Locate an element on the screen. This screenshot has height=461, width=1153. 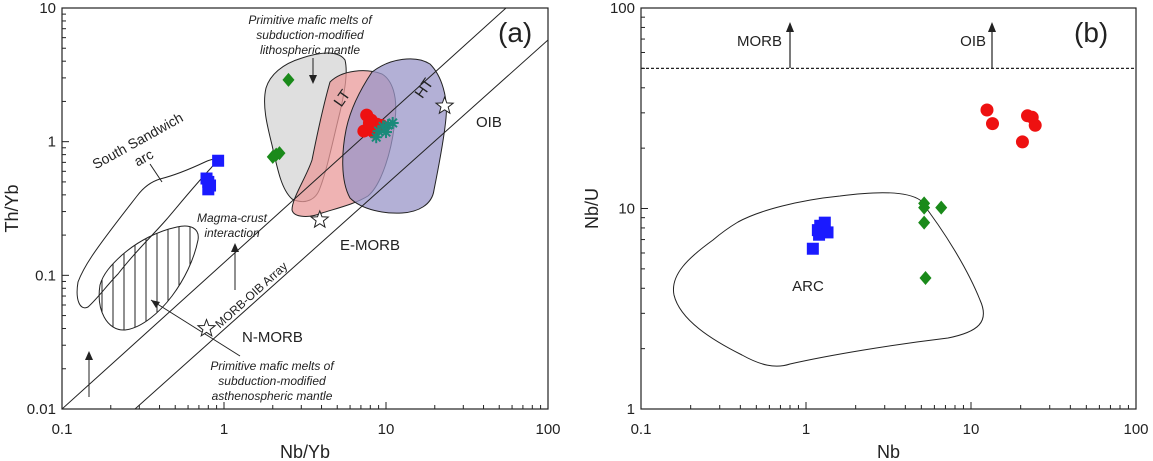
mci-arrow-head is located at coordinates (235, 247).